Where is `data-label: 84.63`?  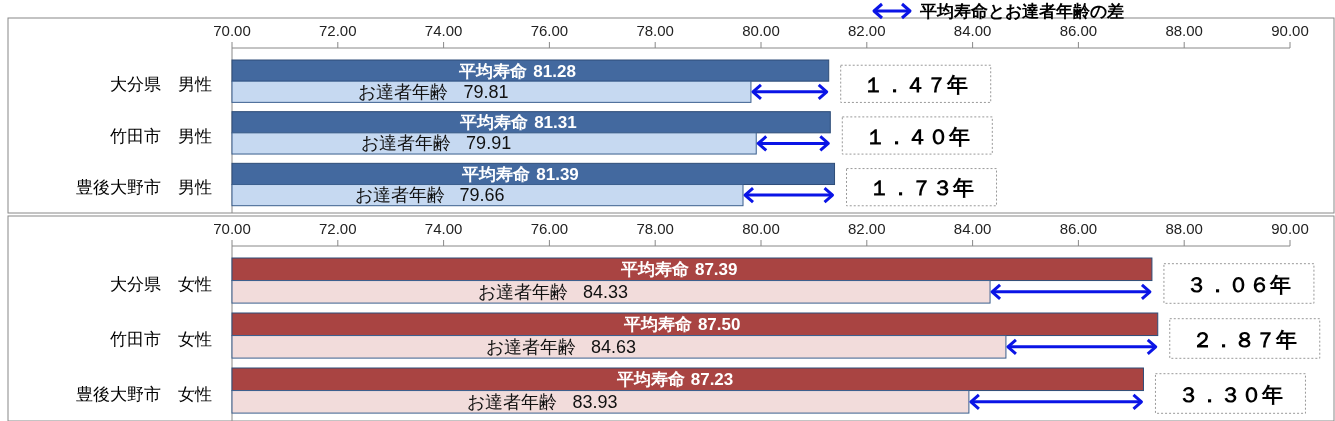
data-label: 84.63 is located at coordinates (613, 346).